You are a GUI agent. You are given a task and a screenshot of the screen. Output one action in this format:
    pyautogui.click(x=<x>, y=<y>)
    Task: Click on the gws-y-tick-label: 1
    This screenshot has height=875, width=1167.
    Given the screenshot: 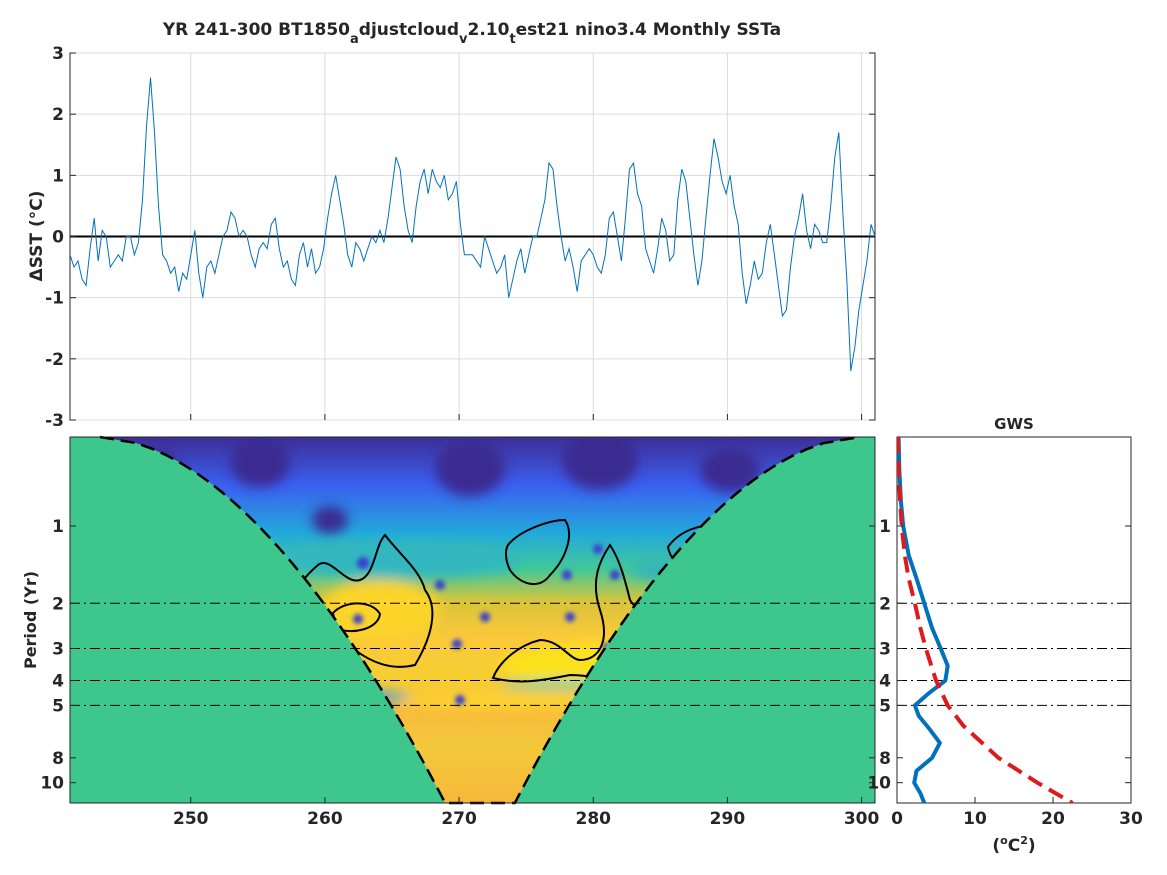 What is the action you would take?
    pyautogui.click(x=885, y=527)
    